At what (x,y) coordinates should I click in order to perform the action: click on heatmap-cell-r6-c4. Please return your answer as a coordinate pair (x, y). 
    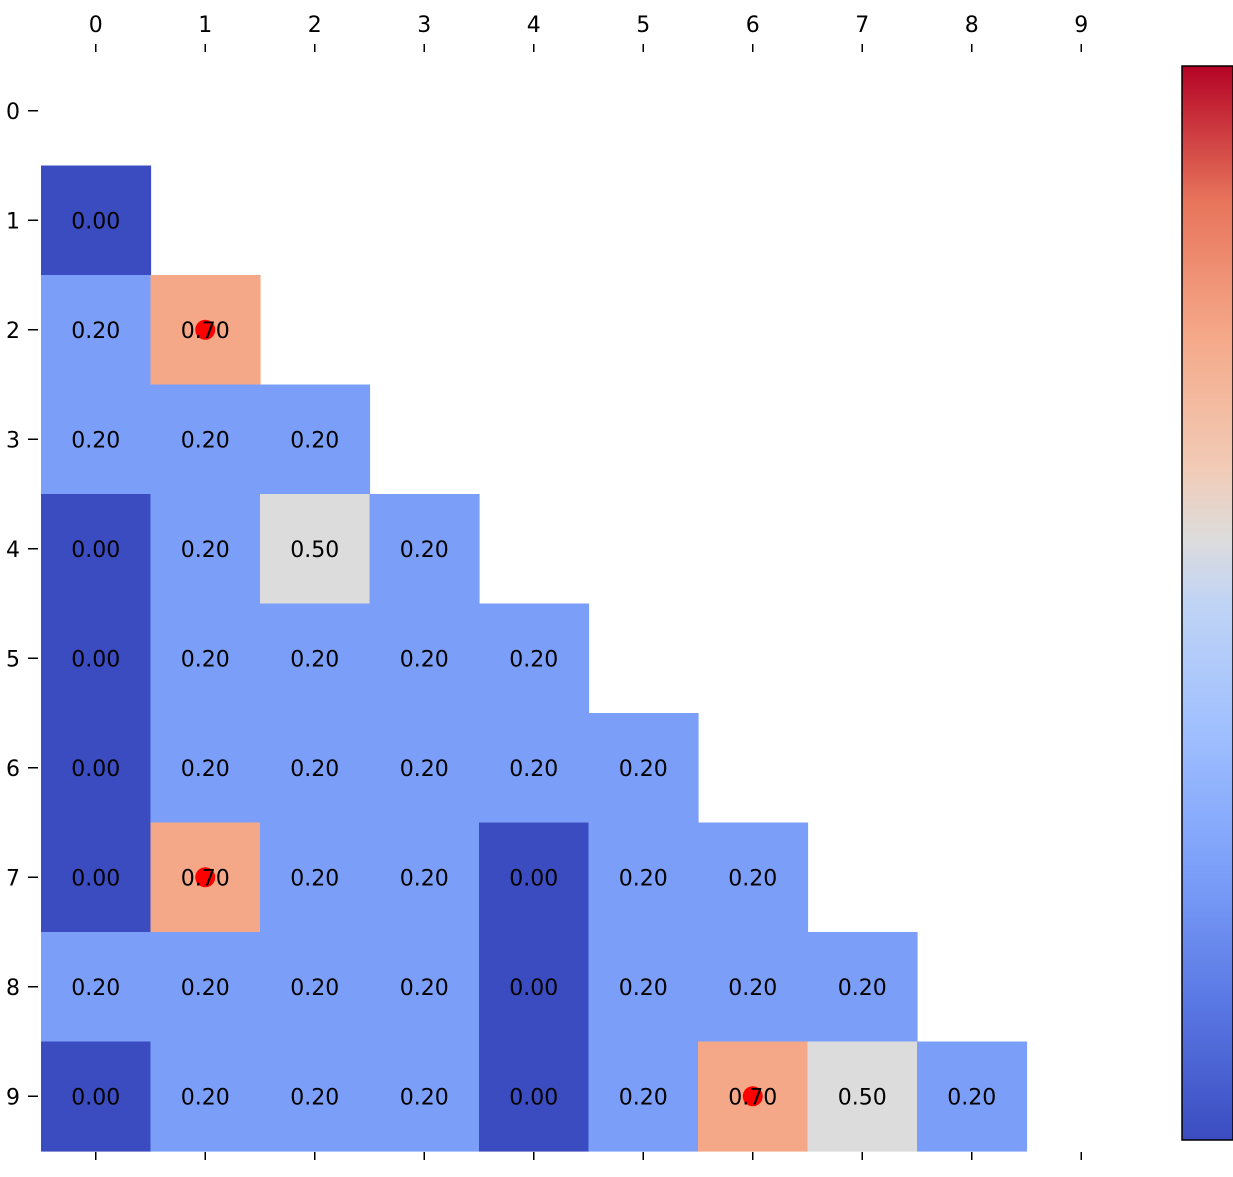
    Looking at the image, I should click on (534, 768).